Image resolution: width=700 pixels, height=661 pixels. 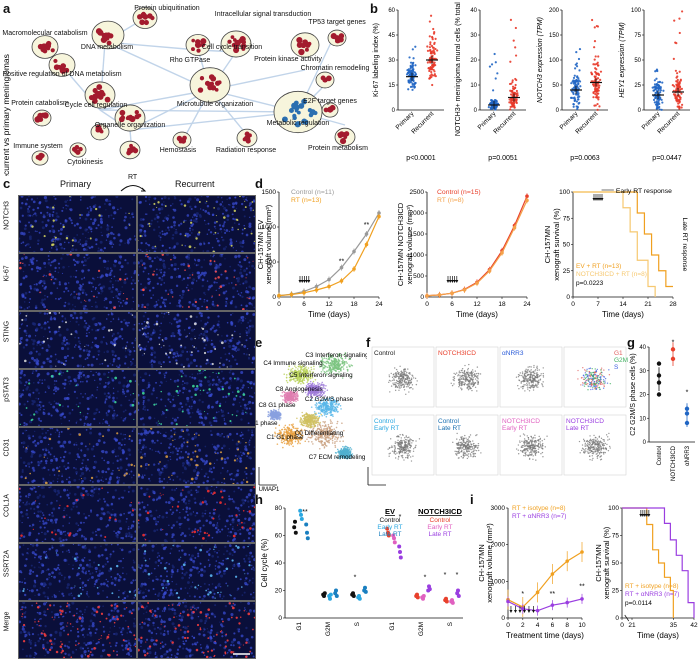 I want to click on fluorescence-micrograph, so click(x=77, y=282).